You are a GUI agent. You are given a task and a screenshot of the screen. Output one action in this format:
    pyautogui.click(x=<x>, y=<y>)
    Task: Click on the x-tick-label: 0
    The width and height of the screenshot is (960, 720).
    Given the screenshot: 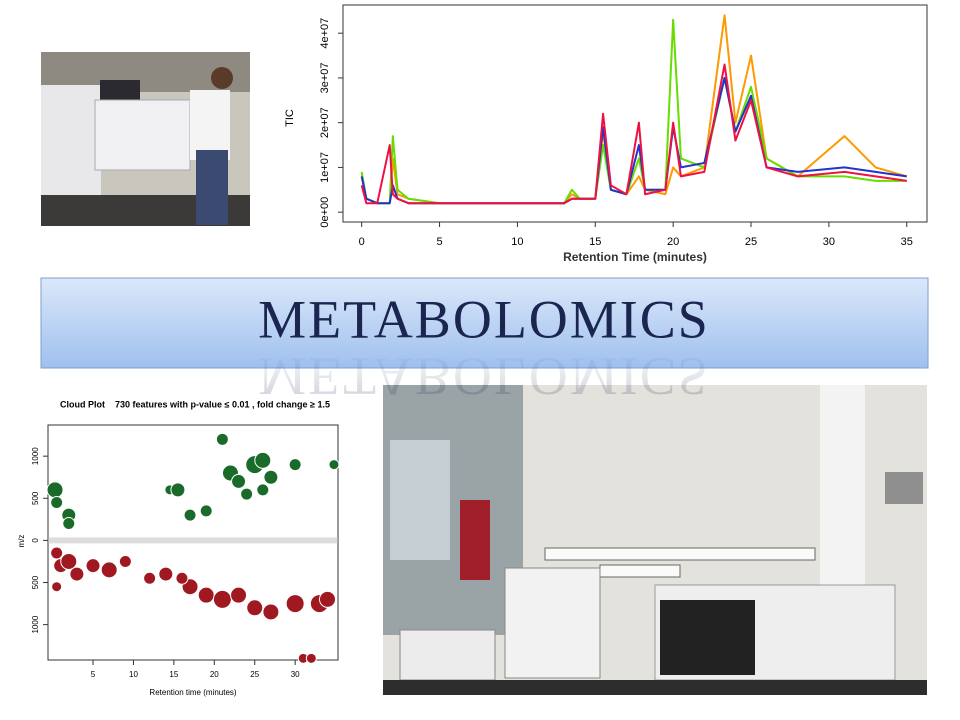 What is the action you would take?
    pyautogui.click(x=362, y=242)
    